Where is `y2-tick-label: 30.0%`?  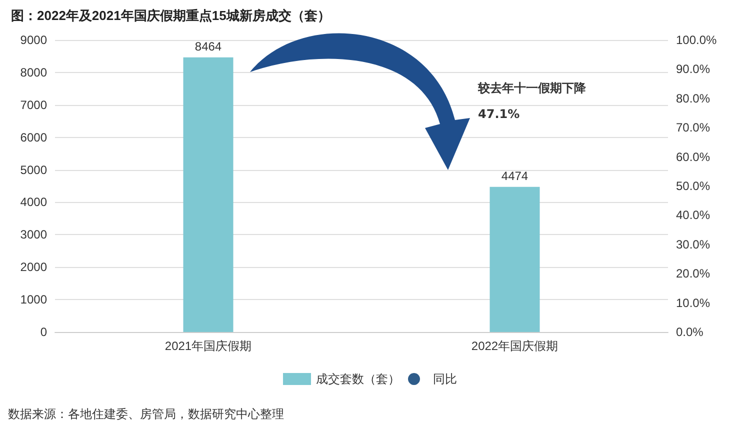
y2-tick-label: 30.0% is located at coordinates (693, 244).